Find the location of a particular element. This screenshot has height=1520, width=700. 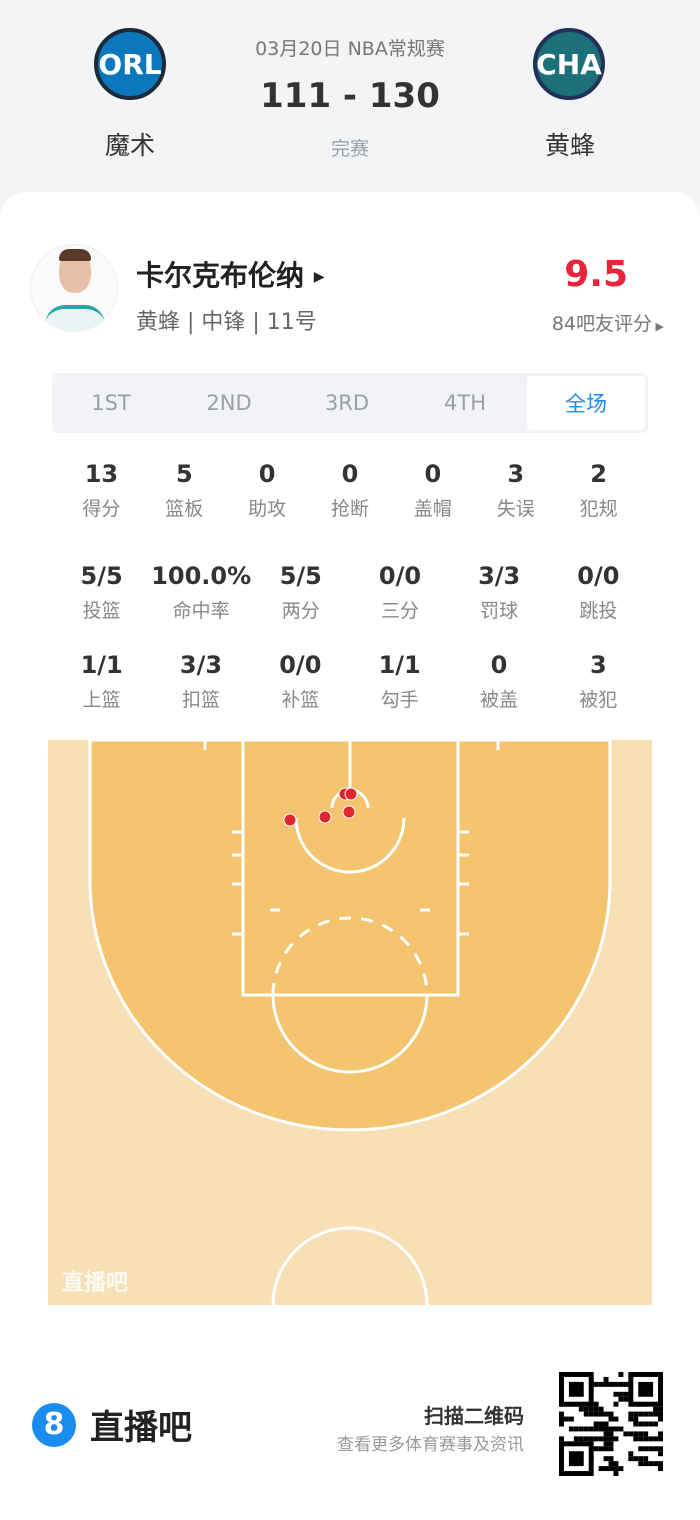

tab-full-game: 全场 is located at coordinates (586, 403).